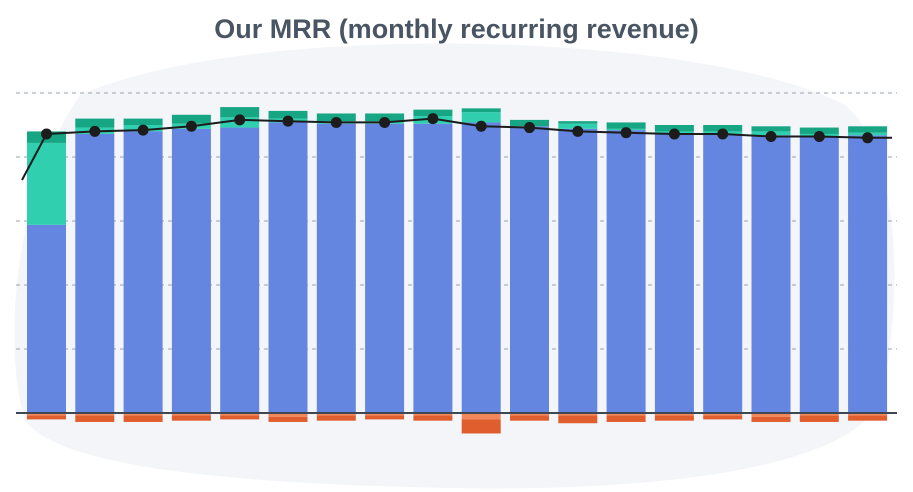 The image size is (913, 492). I want to click on line-layer, so click(456, 147).